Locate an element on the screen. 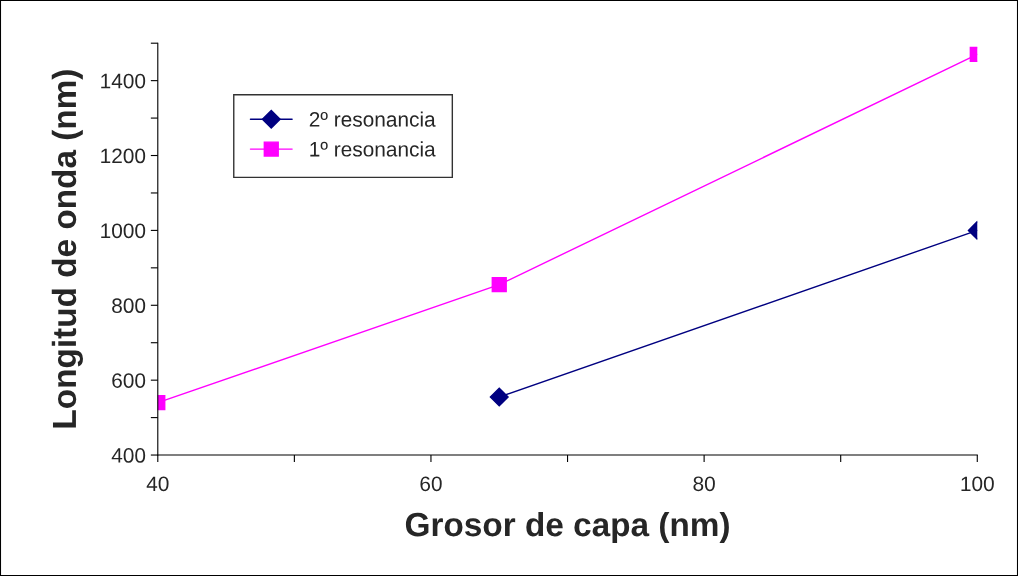 The image size is (1018, 576). x-tick-label: 40 is located at coordinates (157, 484).